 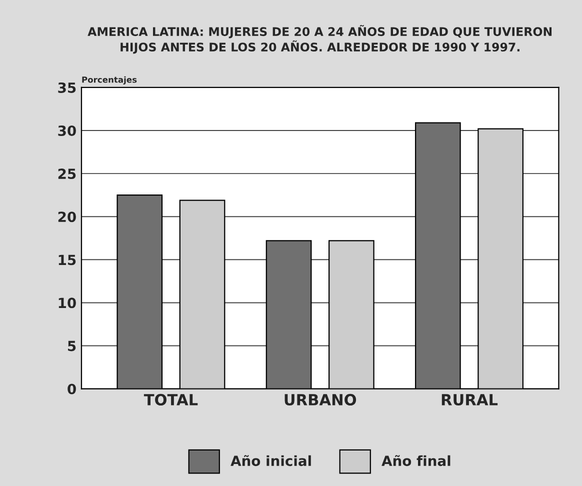 I want to click on y-tick-label: 5, so click(x=72, y=346).